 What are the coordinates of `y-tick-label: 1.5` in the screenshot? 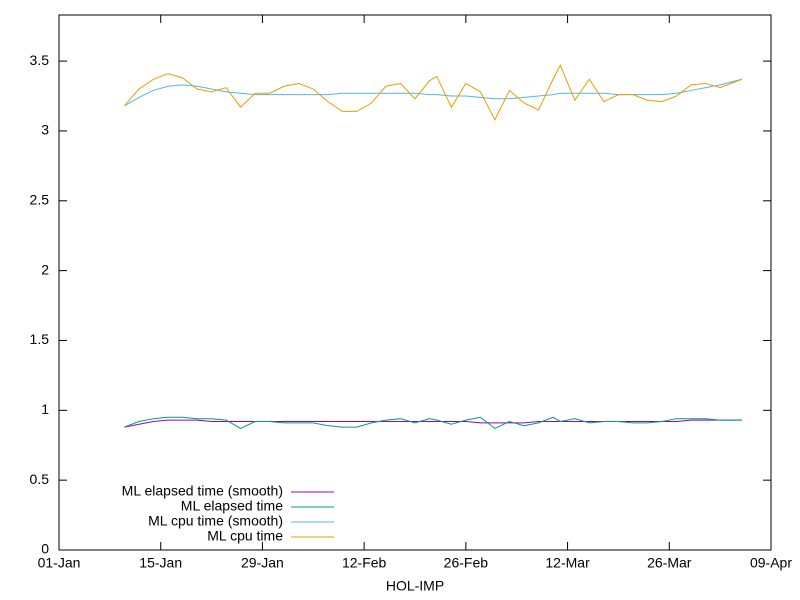 It's located at (40, 339).